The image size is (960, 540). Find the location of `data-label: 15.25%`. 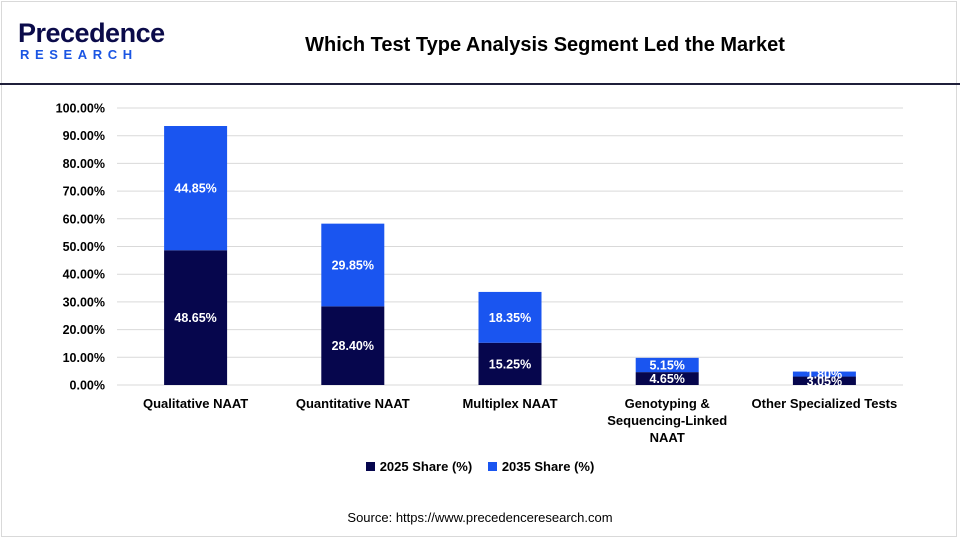

data-label: 15.25% is located at coordinates (510, 364).